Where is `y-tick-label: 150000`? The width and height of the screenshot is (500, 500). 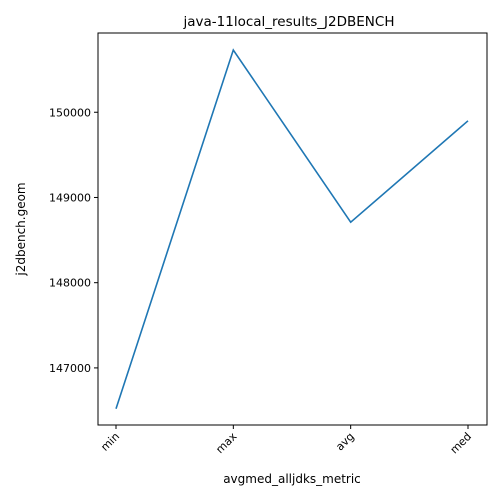 y-tick-label: 150000 is located at coordinates (70, 112).